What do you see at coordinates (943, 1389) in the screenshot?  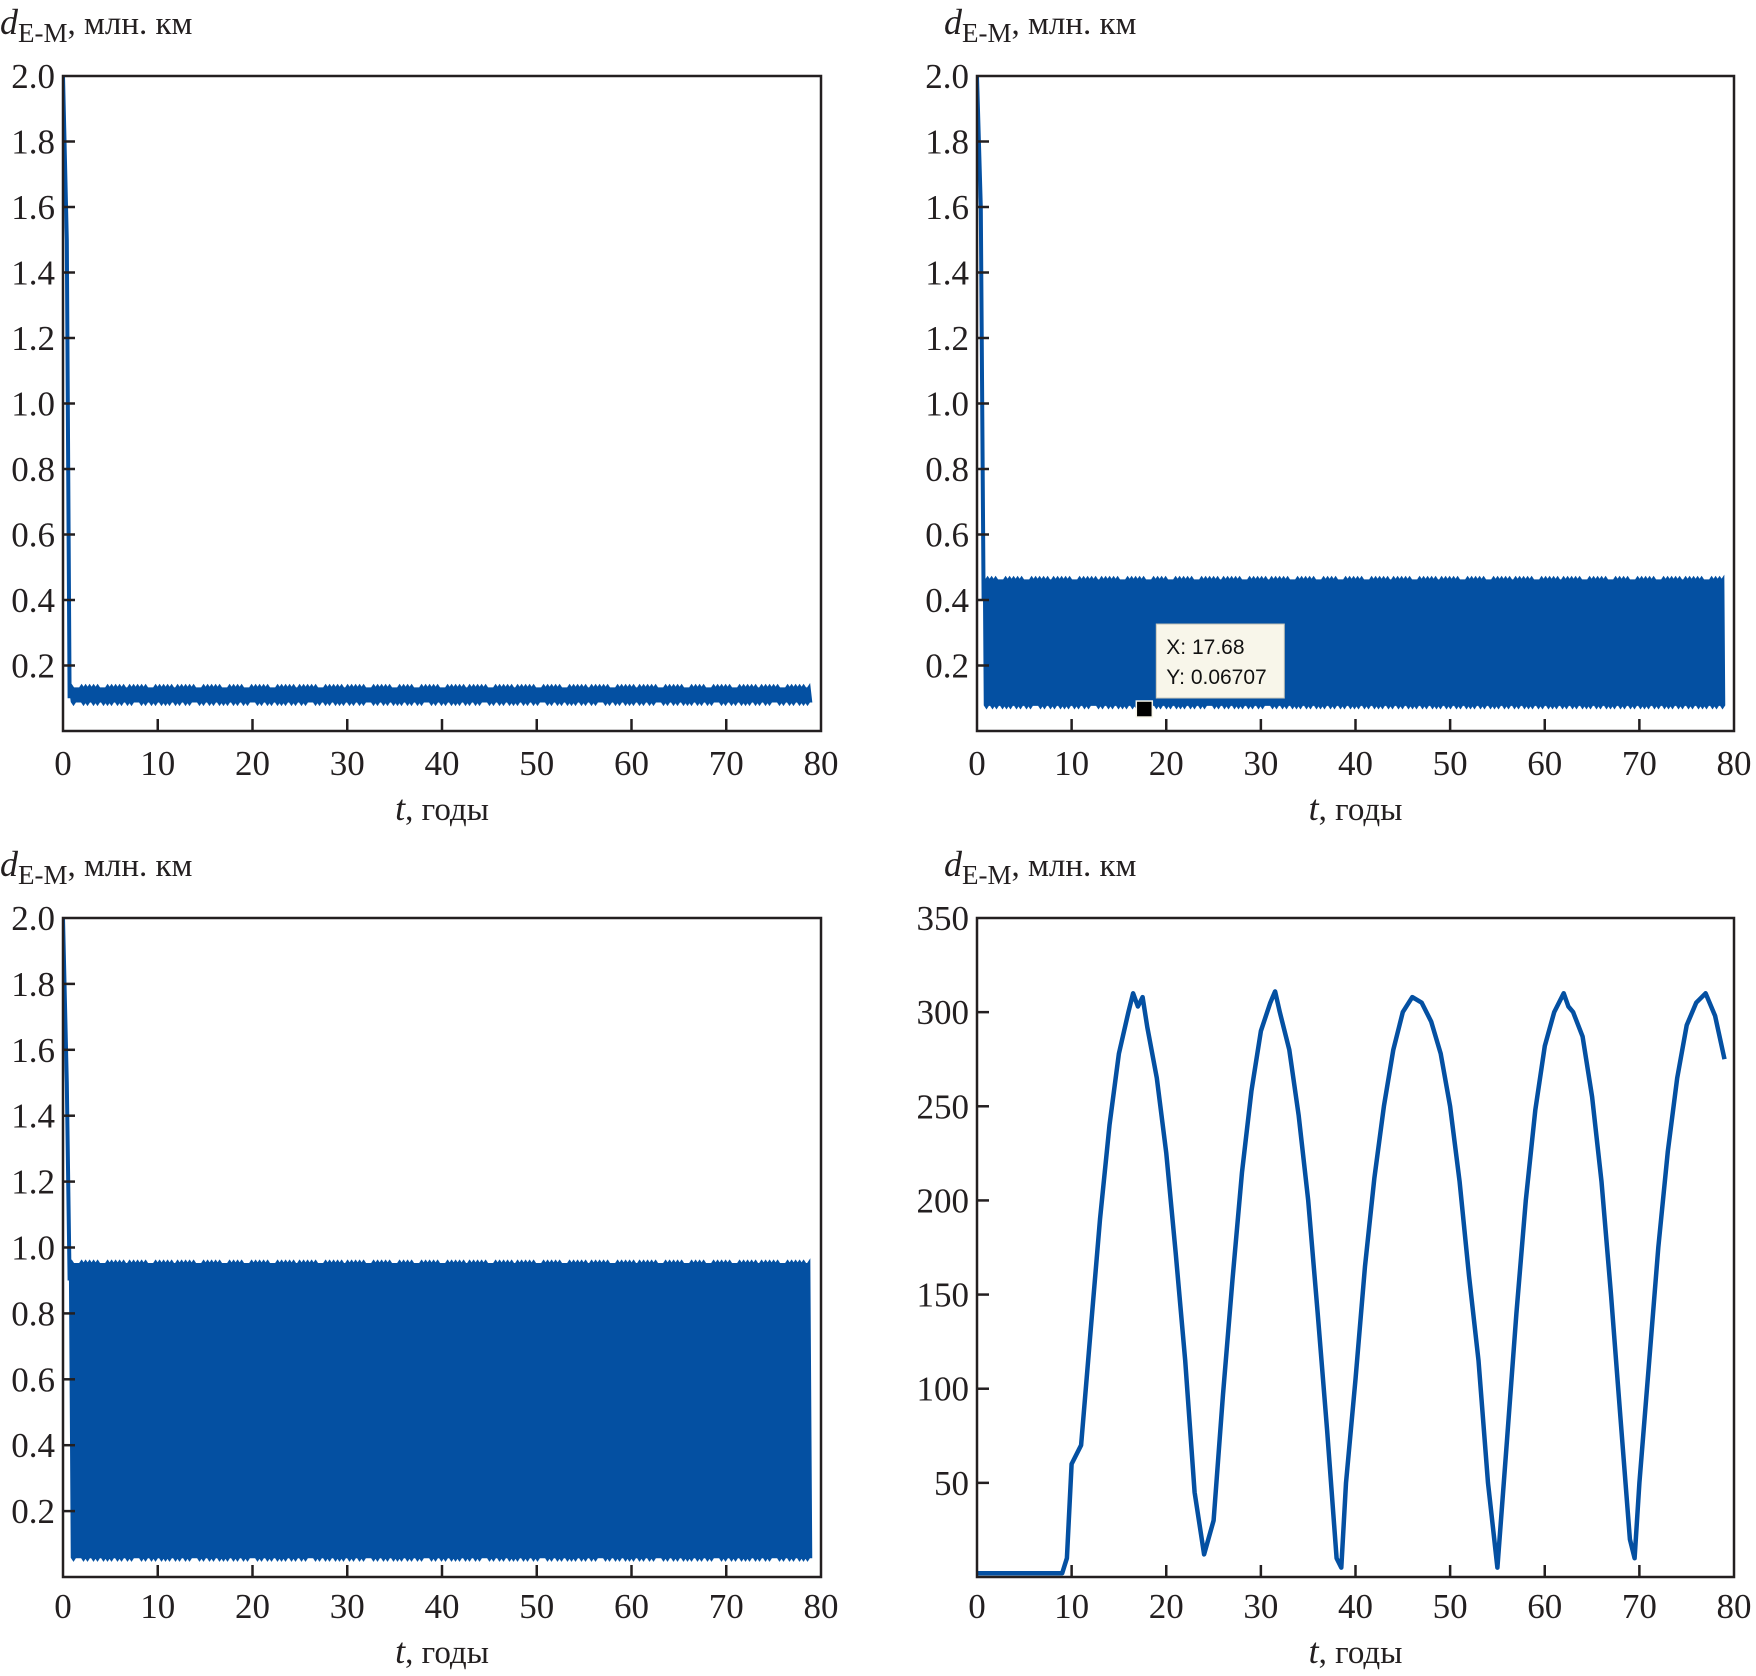 I see `y-tick-label: 100` at bounding box center [943, 1389].